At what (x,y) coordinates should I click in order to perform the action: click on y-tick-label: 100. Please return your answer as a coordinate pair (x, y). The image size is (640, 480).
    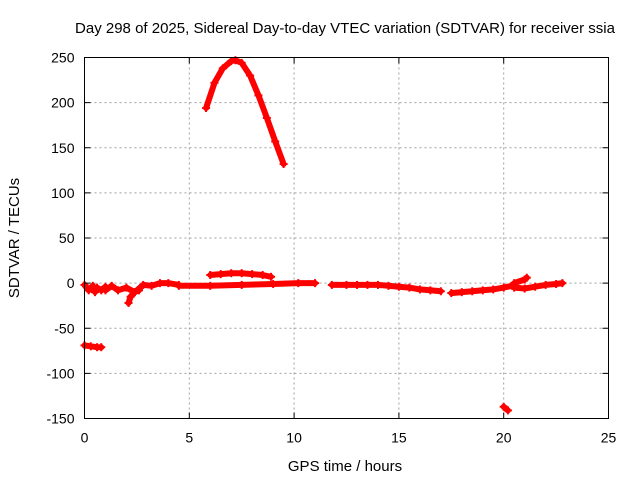
    Looking at the image, I should click on (63, 193).